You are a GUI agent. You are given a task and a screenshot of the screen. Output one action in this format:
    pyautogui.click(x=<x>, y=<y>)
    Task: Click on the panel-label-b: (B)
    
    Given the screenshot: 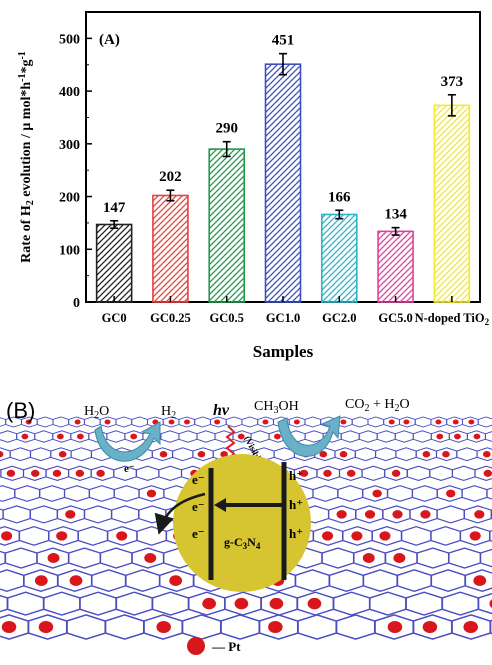 What is the action you would take?
    pyautogui.click(x=20, y=410)
    